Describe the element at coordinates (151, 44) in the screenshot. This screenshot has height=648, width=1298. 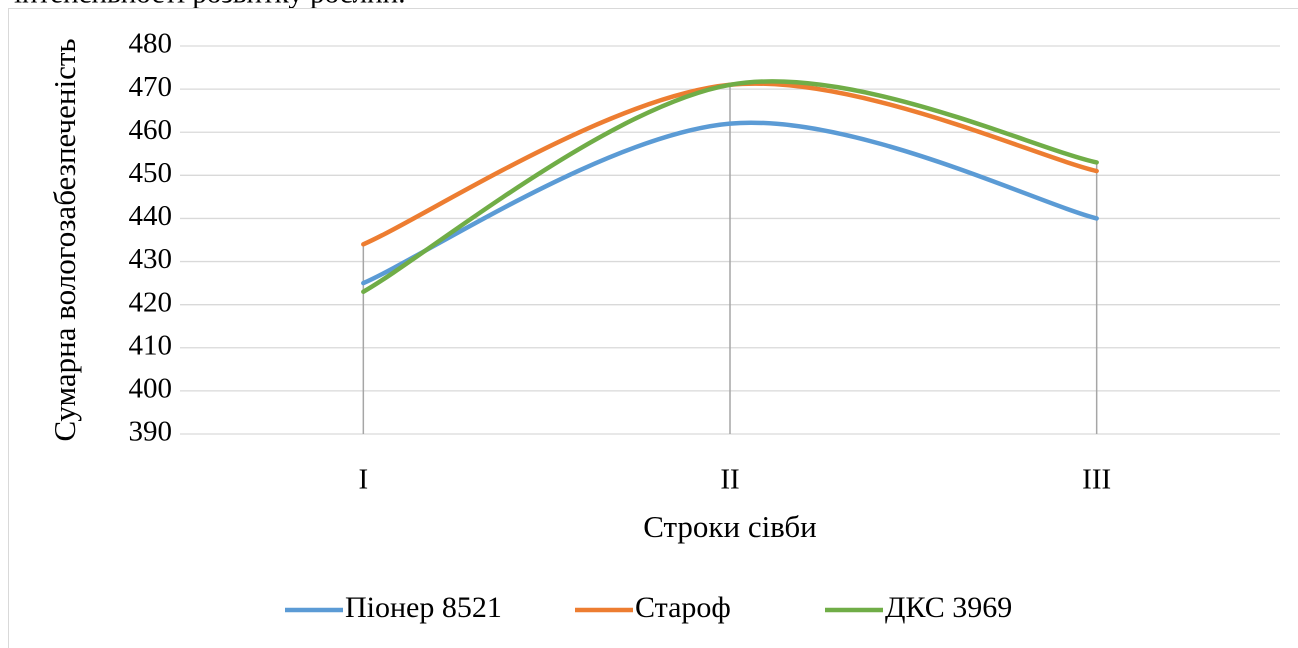
I see `y-tick-label: 480` at that location.